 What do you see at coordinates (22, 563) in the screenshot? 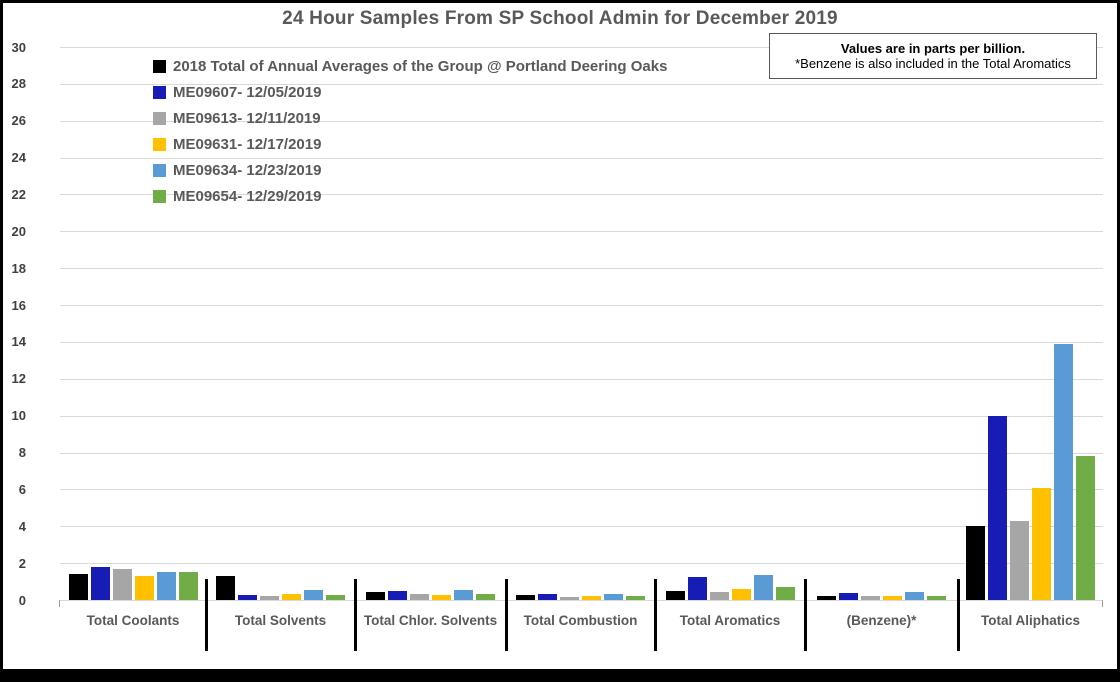
I see `y-axis-label: 2` at bounding box center [22, 563].